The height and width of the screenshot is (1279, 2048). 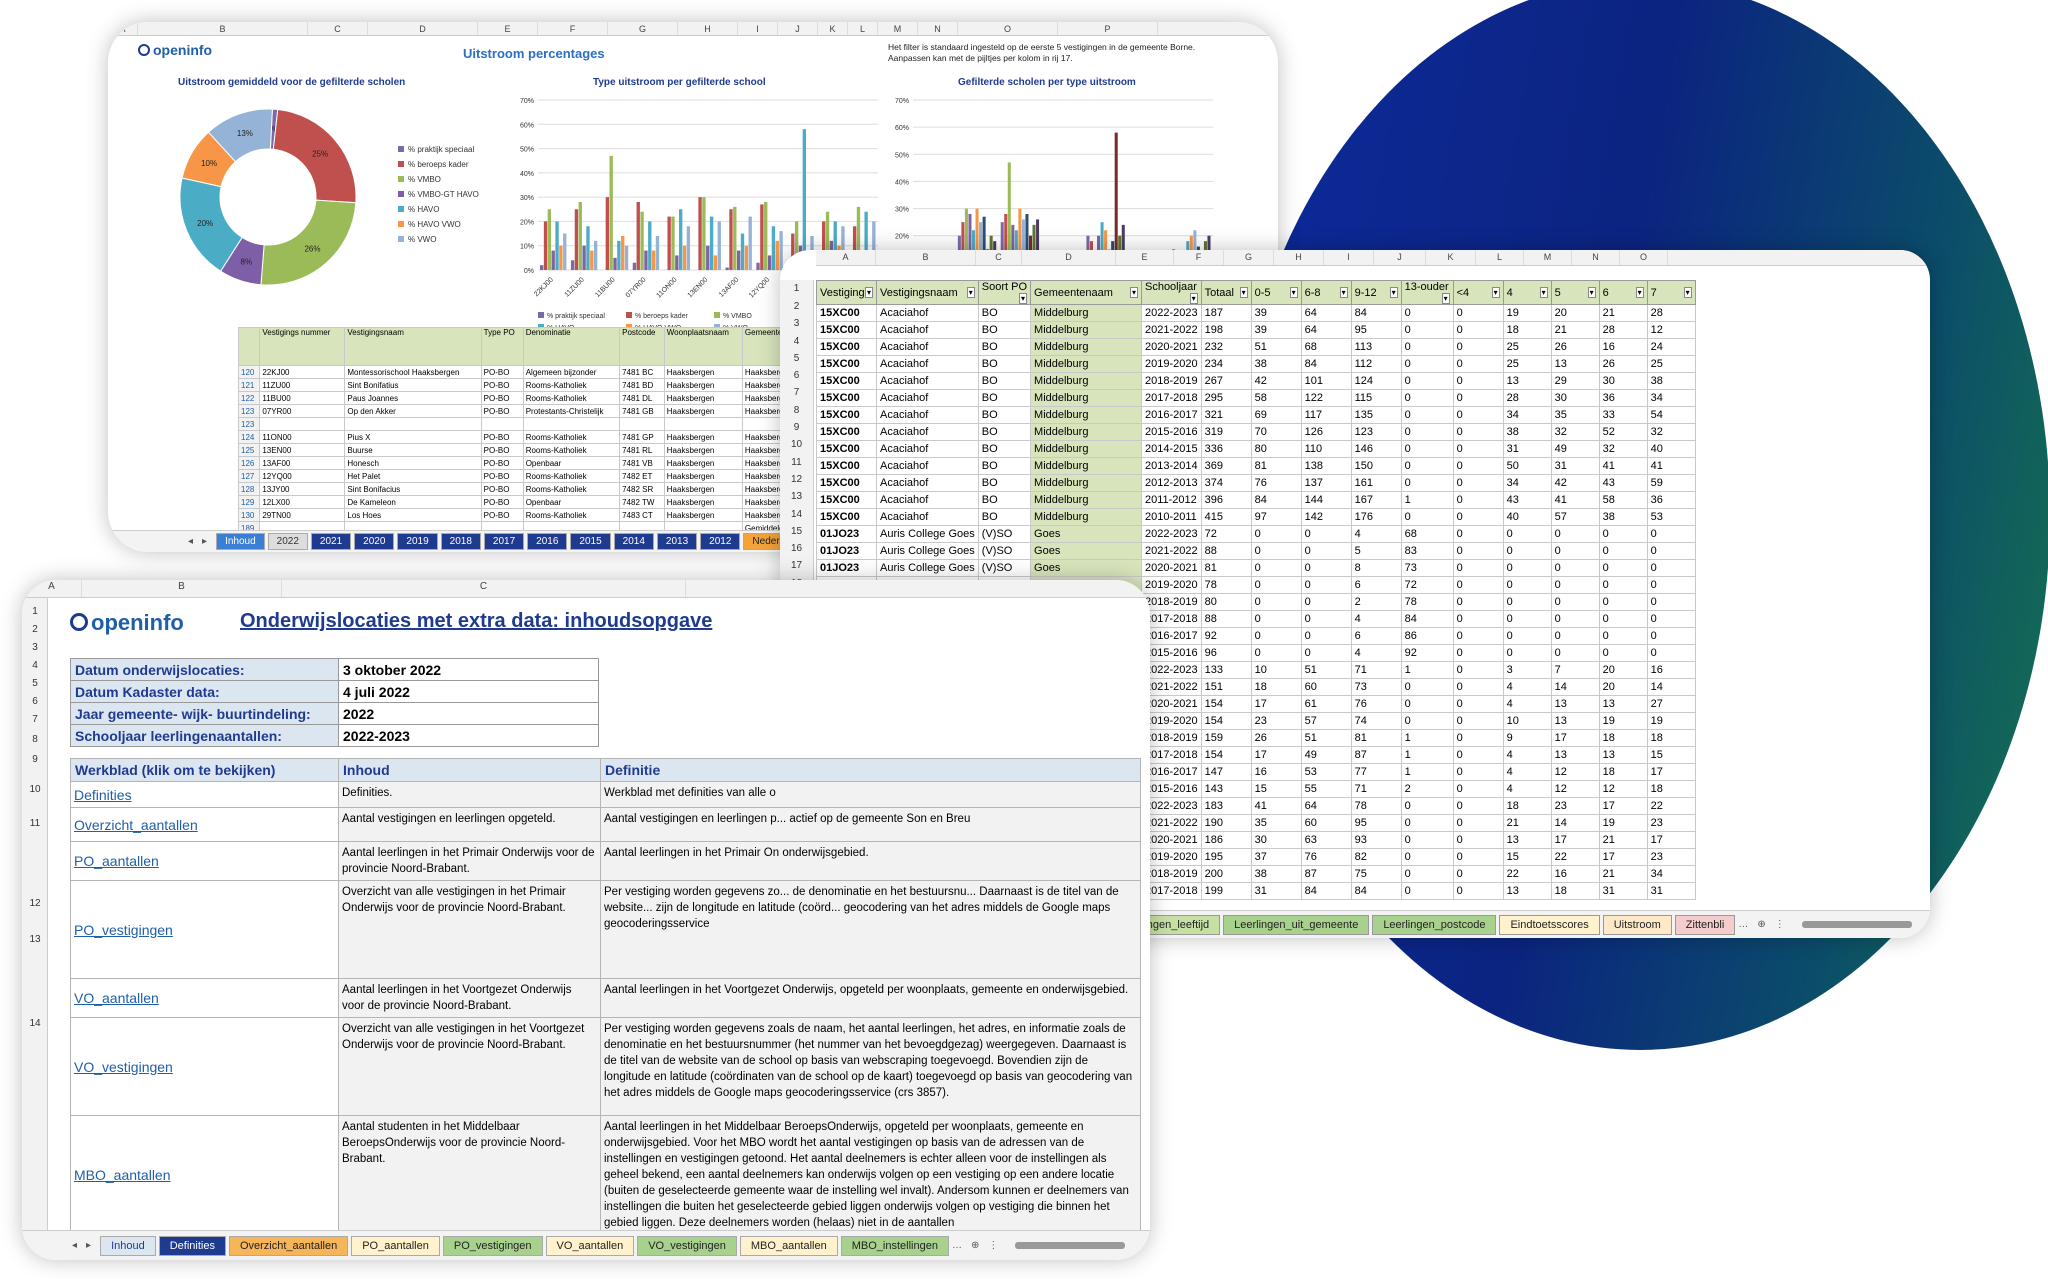 I want to click on column-letter: D, so click(x=423, y=28).